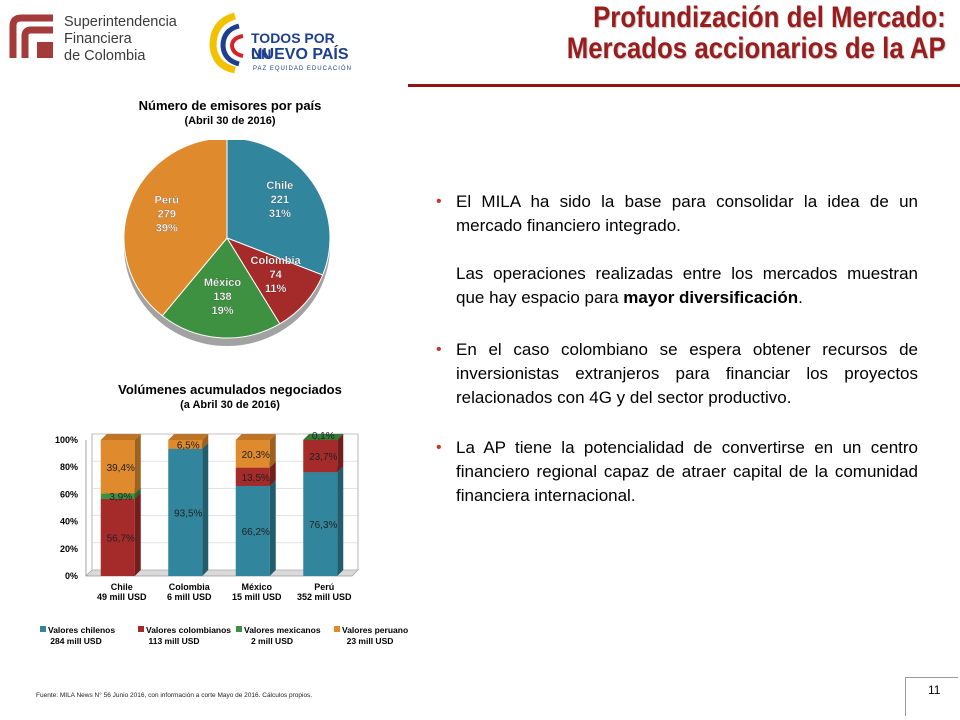 The height and width of the screenshot is (720, 960). Describe the element at coordinates (684, 85) in the screenshot. I see `header-divider` at that location.